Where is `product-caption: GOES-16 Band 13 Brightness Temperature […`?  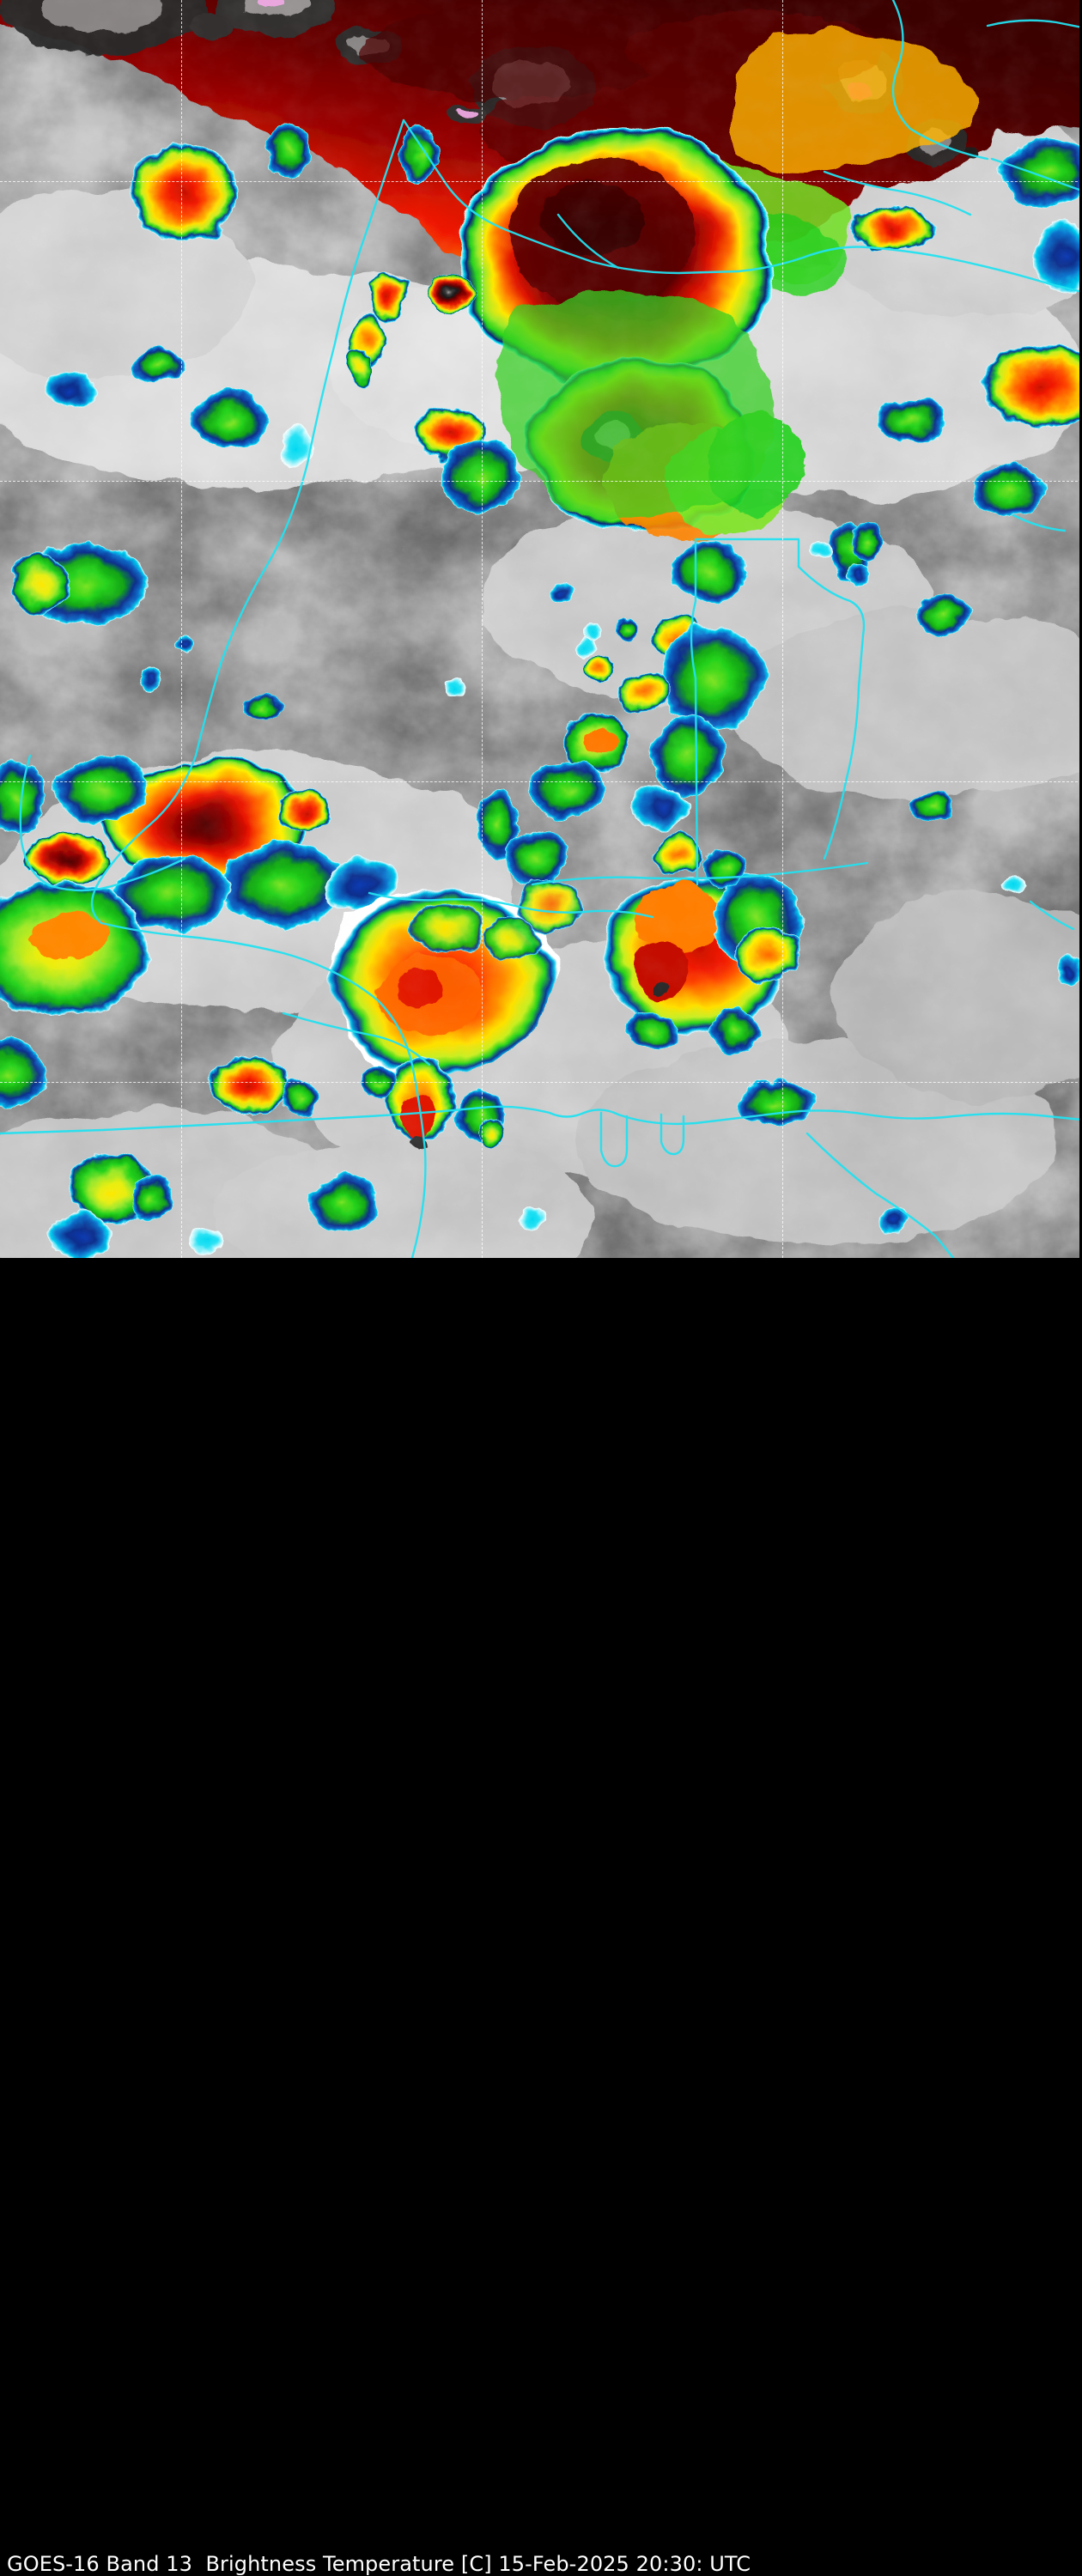
product-caption: GOES-16 Band 13 Brightness Temperature [… is located at coordinates (379, 2564).